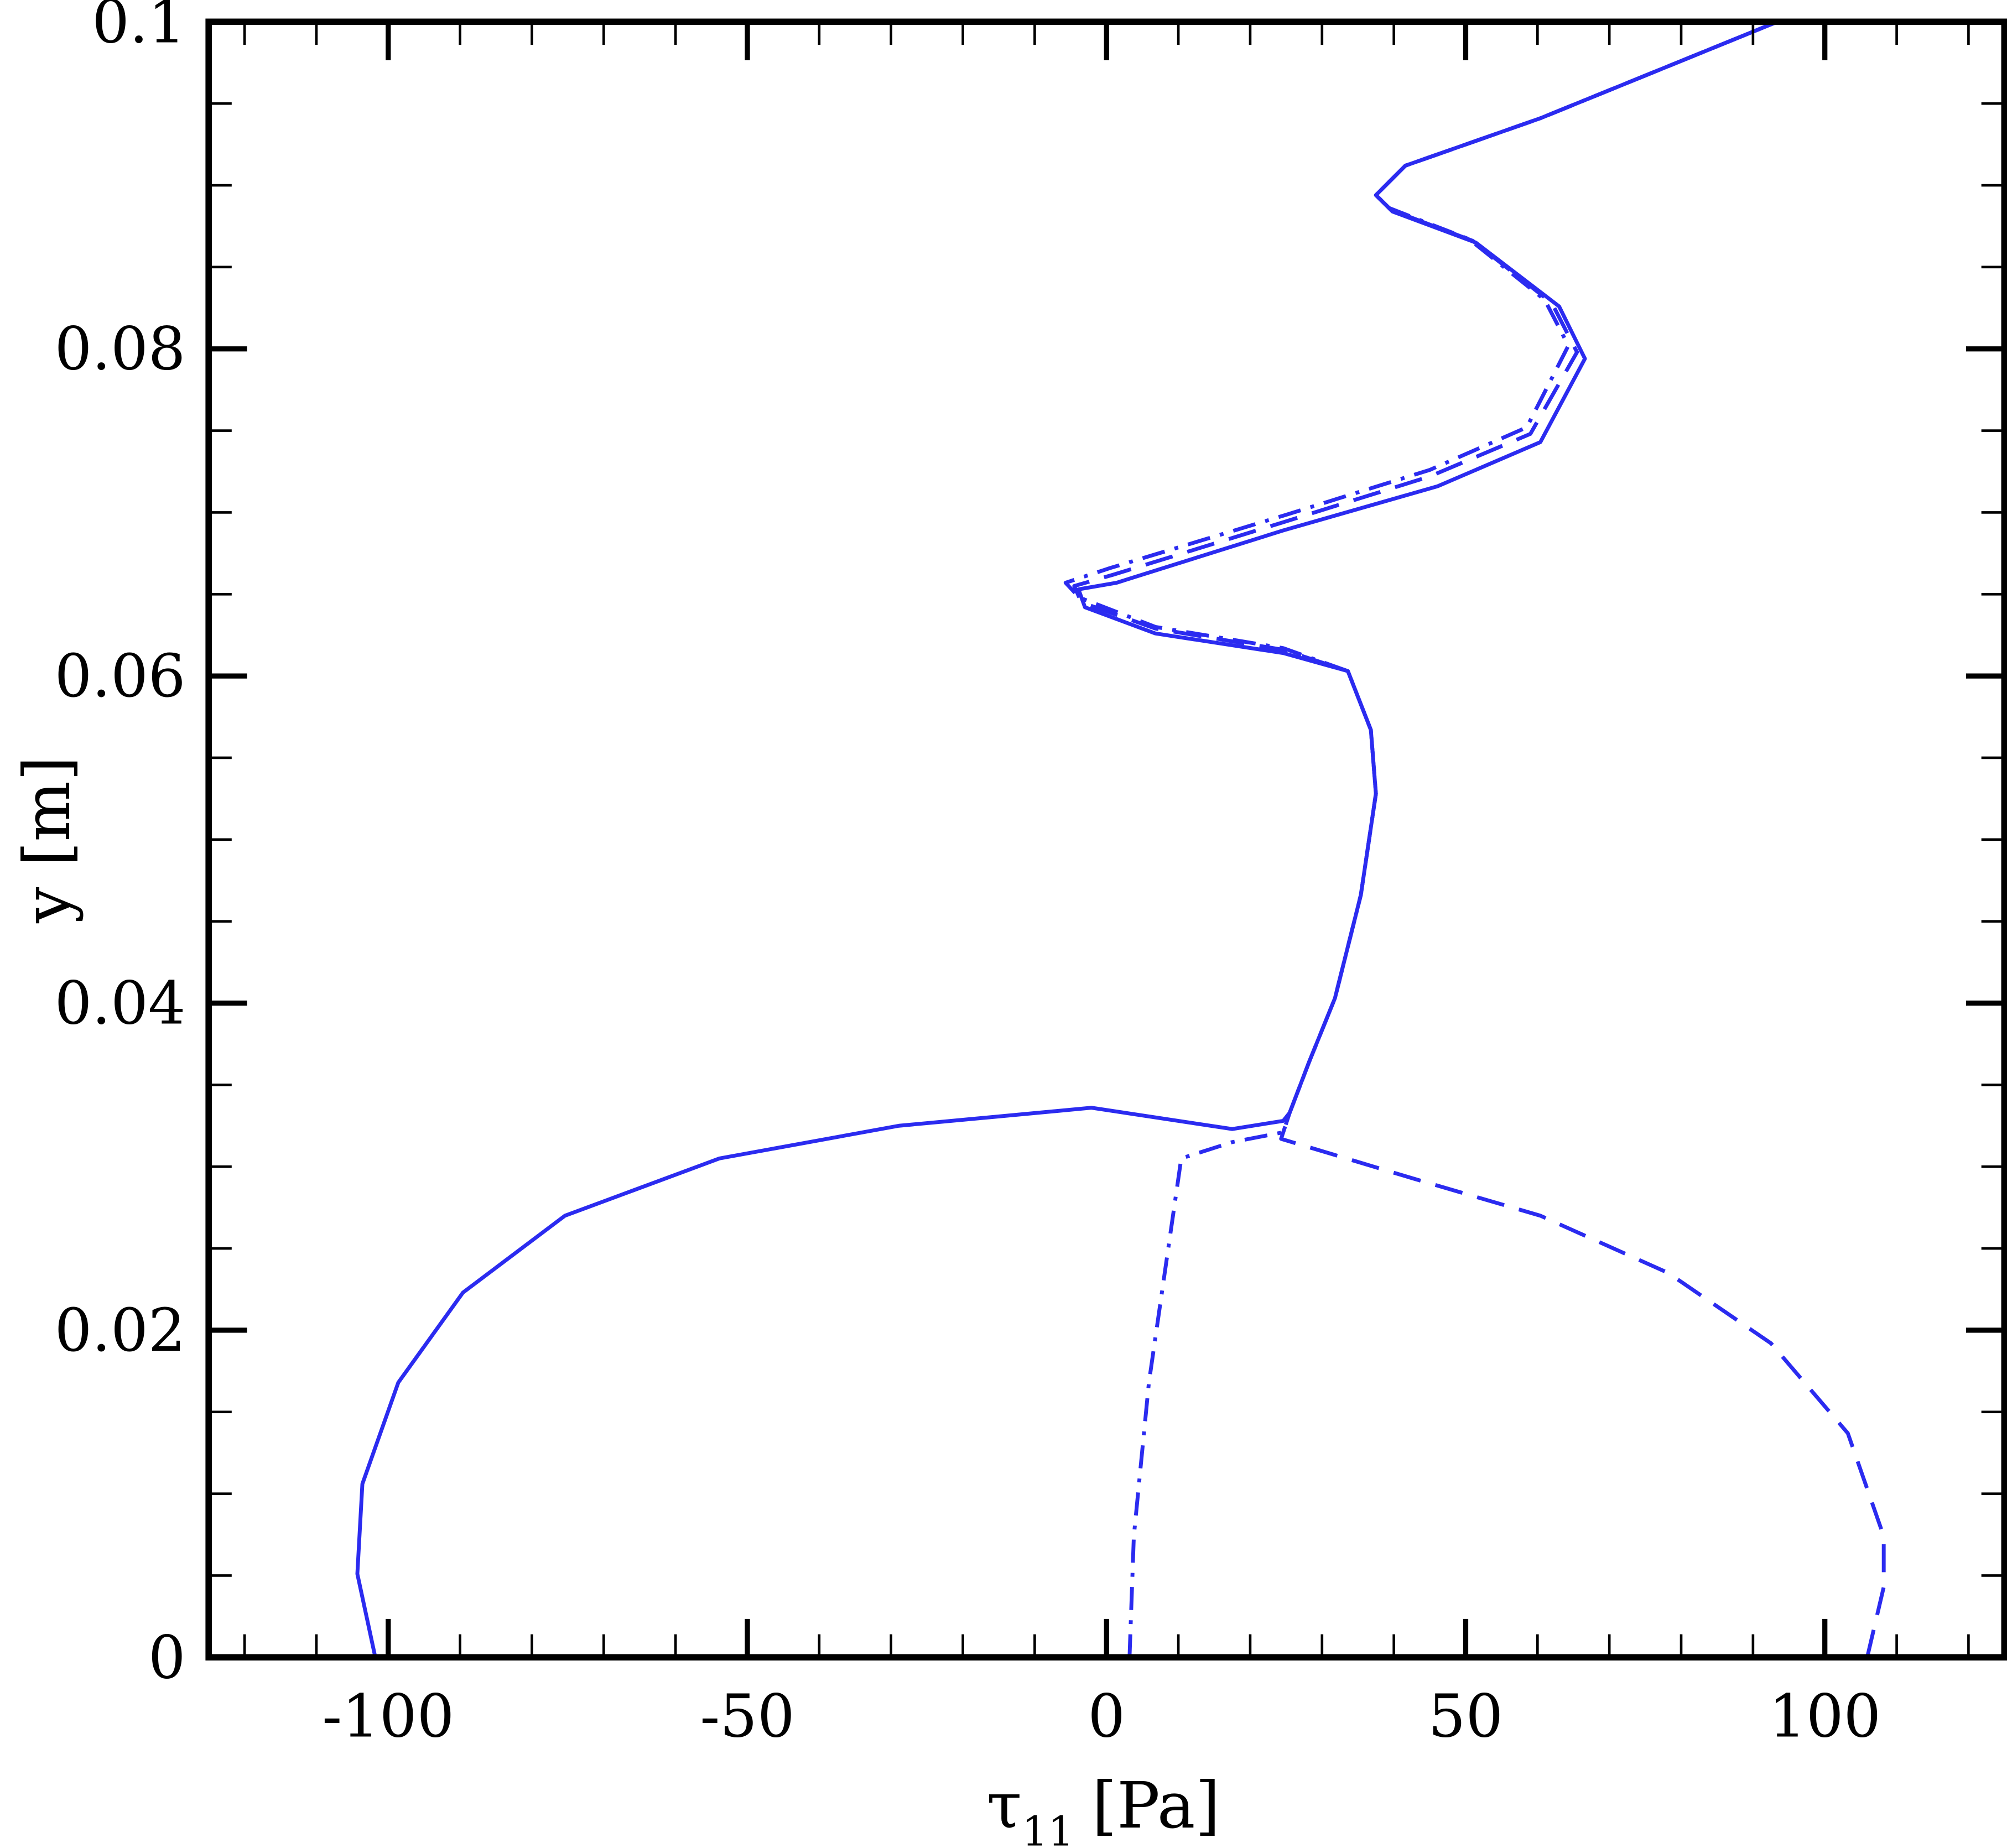 Image resolution: width=2007 pixels, height=1848 pixels. Describe the element at coordinates (1004, 1806) in the screenshot. I see `x-label-symbol: τ` at that location.